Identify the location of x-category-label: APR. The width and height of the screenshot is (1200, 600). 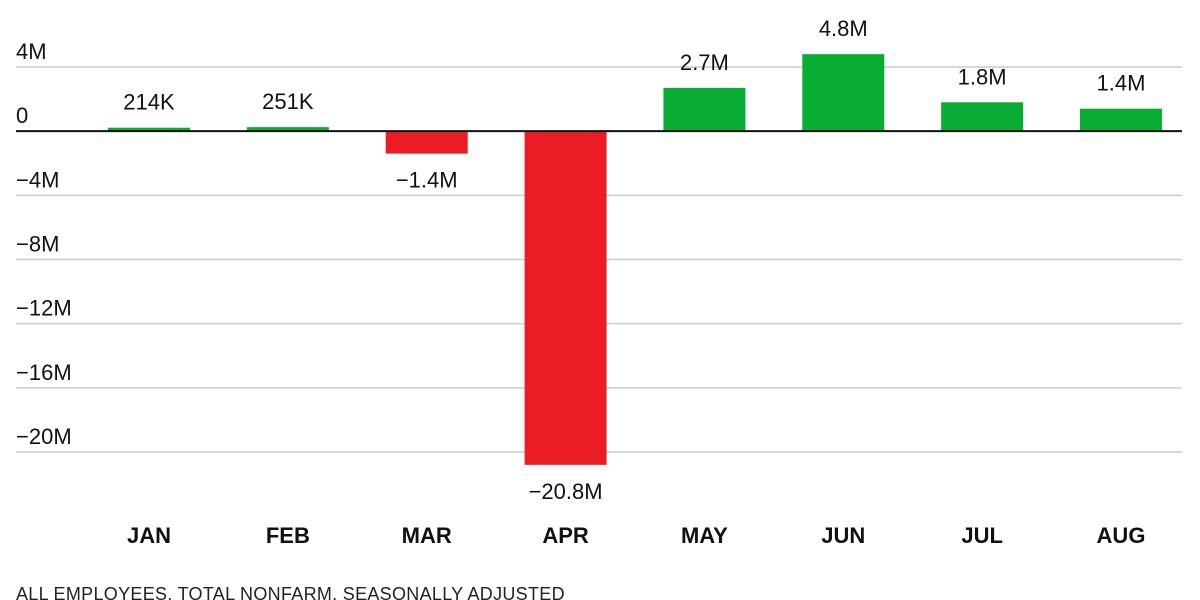
(565, 535).